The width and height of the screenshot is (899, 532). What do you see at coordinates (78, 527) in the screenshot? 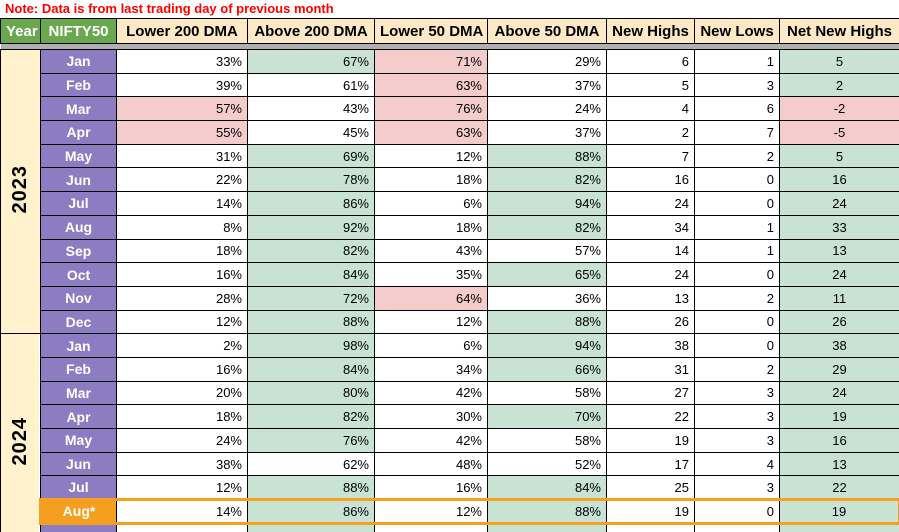
I see `month-cell` at bounding box center [78, 527].